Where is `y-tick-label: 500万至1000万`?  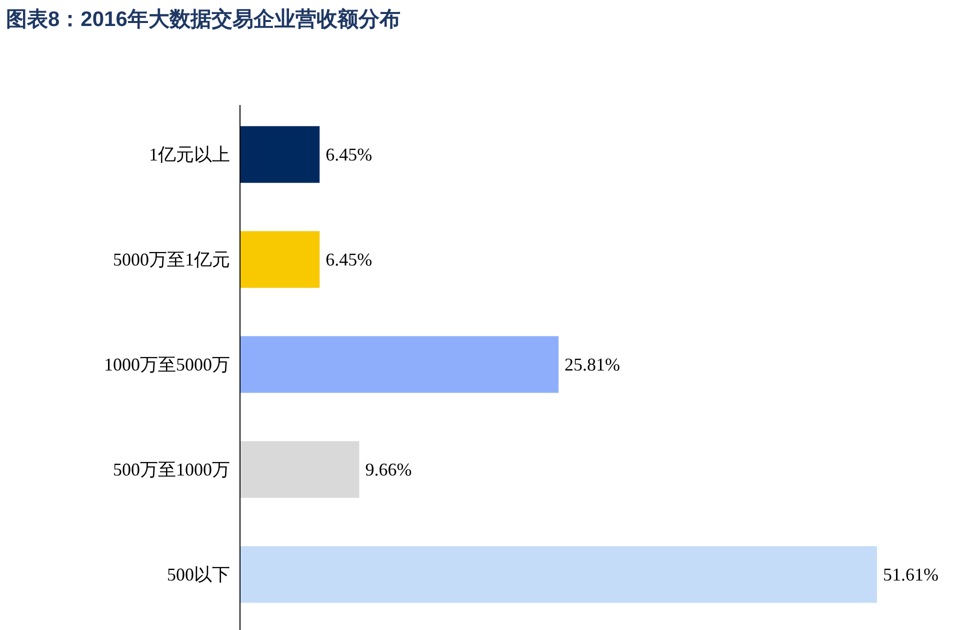
y-tick-label: 500万至1000万 is located at coordinates (171, 470).